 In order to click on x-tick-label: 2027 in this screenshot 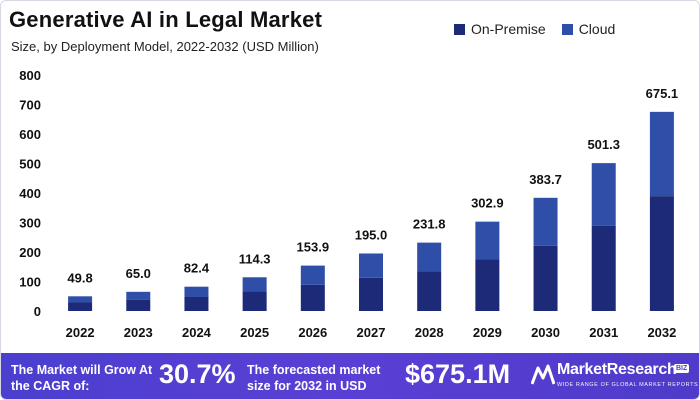, I will do `click(371, 332)`.